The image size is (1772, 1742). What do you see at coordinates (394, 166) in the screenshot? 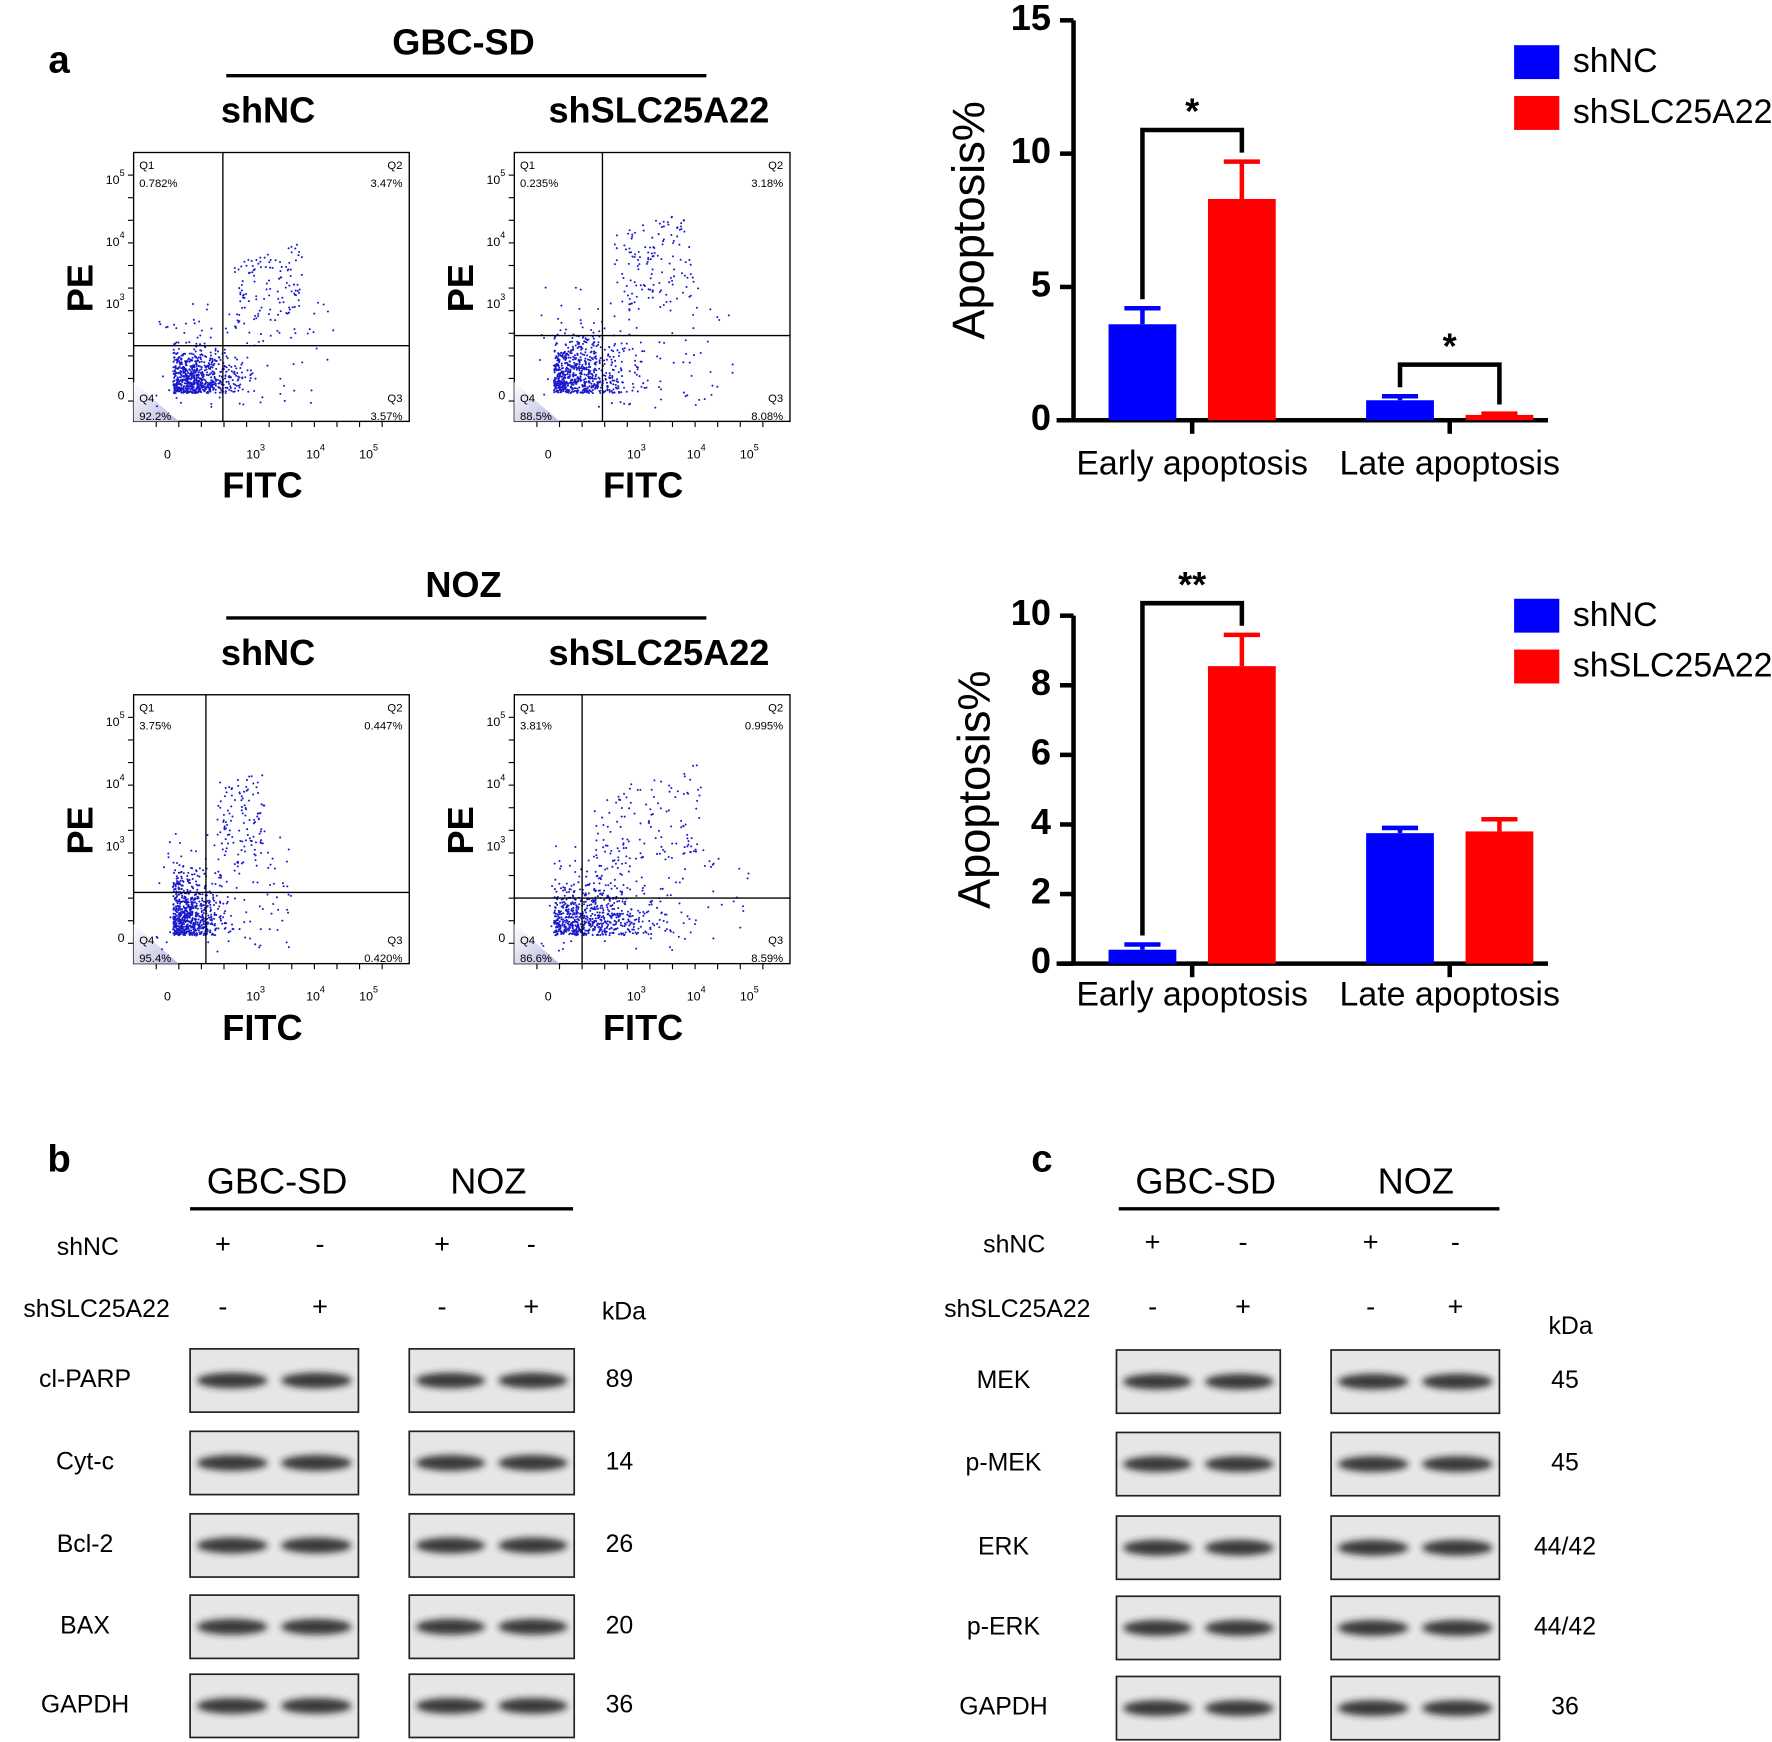
I see `quadrant-name: Q2` at bounding box center [394, 166].